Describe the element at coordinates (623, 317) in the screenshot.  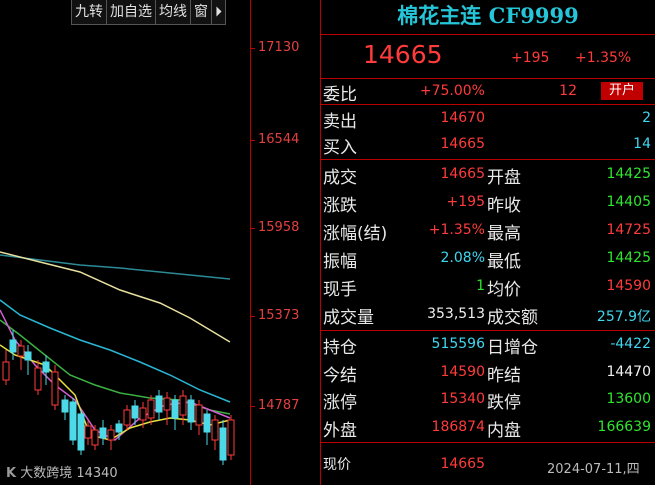
I see `stat-value: 257.9亿` at that location.